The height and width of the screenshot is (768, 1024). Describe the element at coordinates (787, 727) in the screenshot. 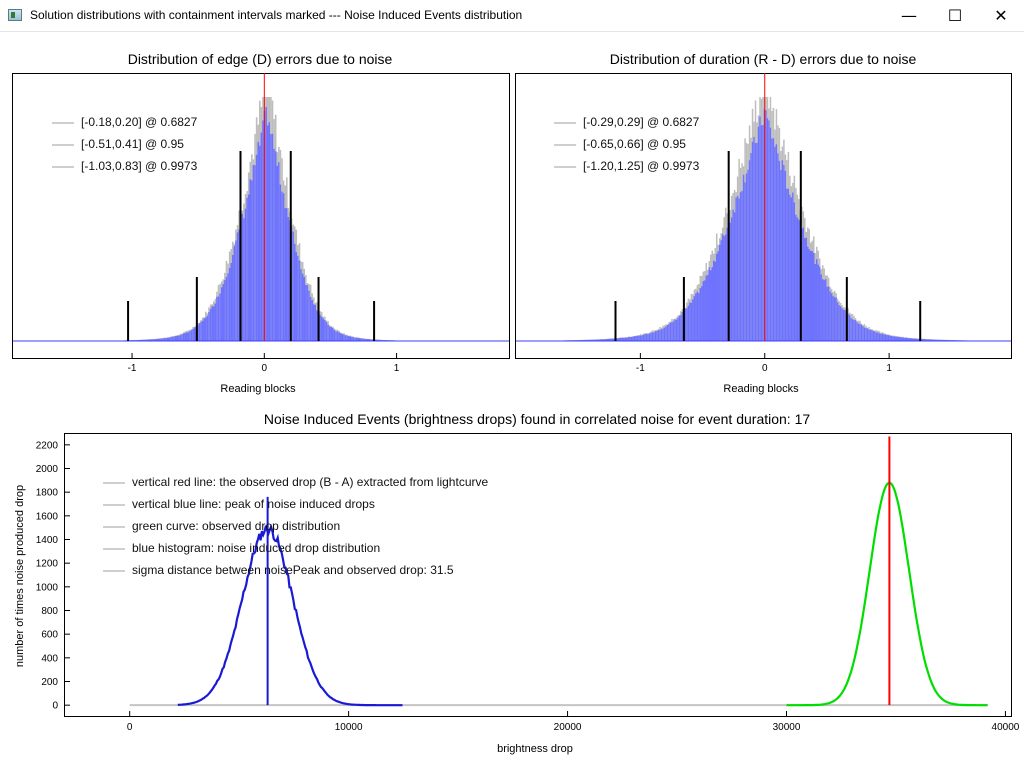

I see `x-tick-label: 30000` at that location.